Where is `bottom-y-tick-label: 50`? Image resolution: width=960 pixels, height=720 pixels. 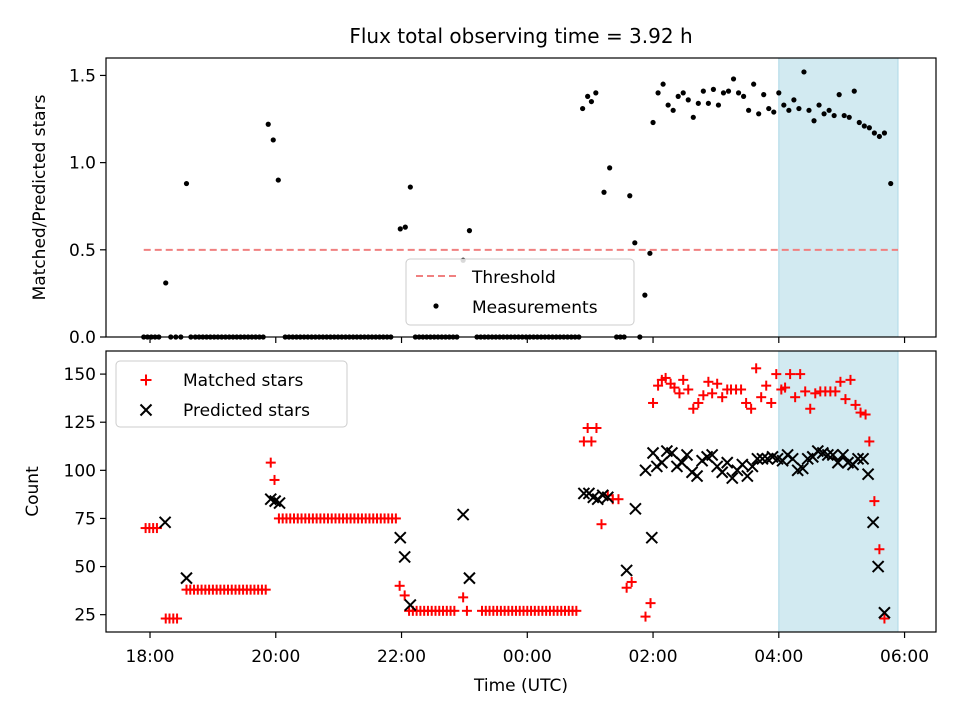
bottom-y-tick-label: 50 is located at coordinates (85, 568).